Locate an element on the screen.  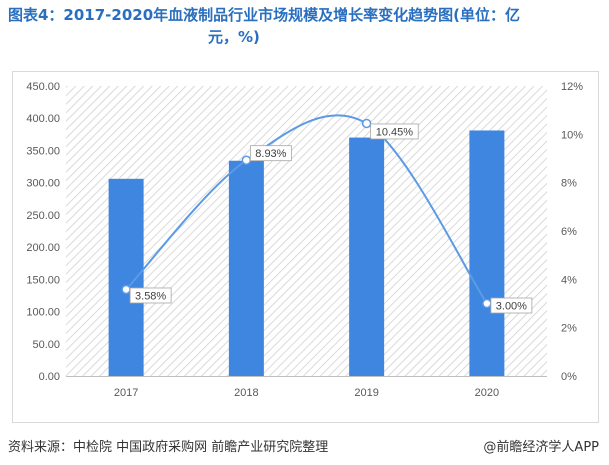
bar-2019 is located at coordinates (367, 256).